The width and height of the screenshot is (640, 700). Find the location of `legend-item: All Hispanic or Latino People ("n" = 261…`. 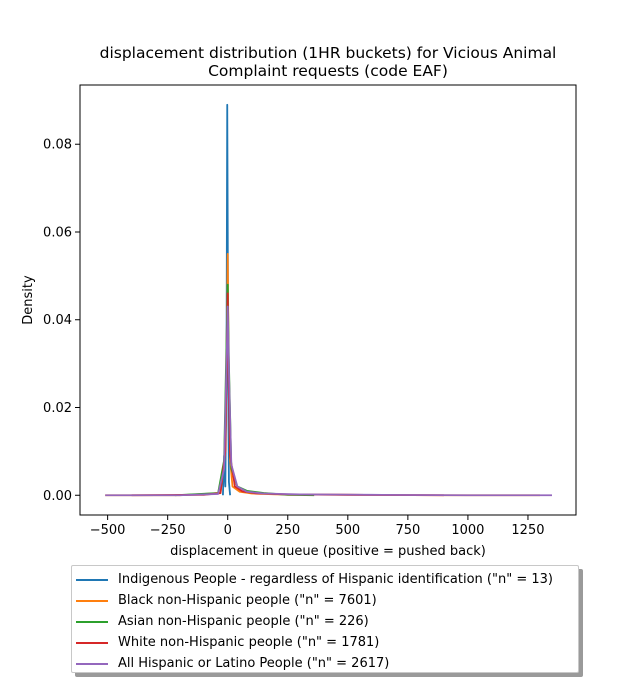

legend-item: All Hispanic or Latino People ("n" = 261… is located at coordinates (325, 663).